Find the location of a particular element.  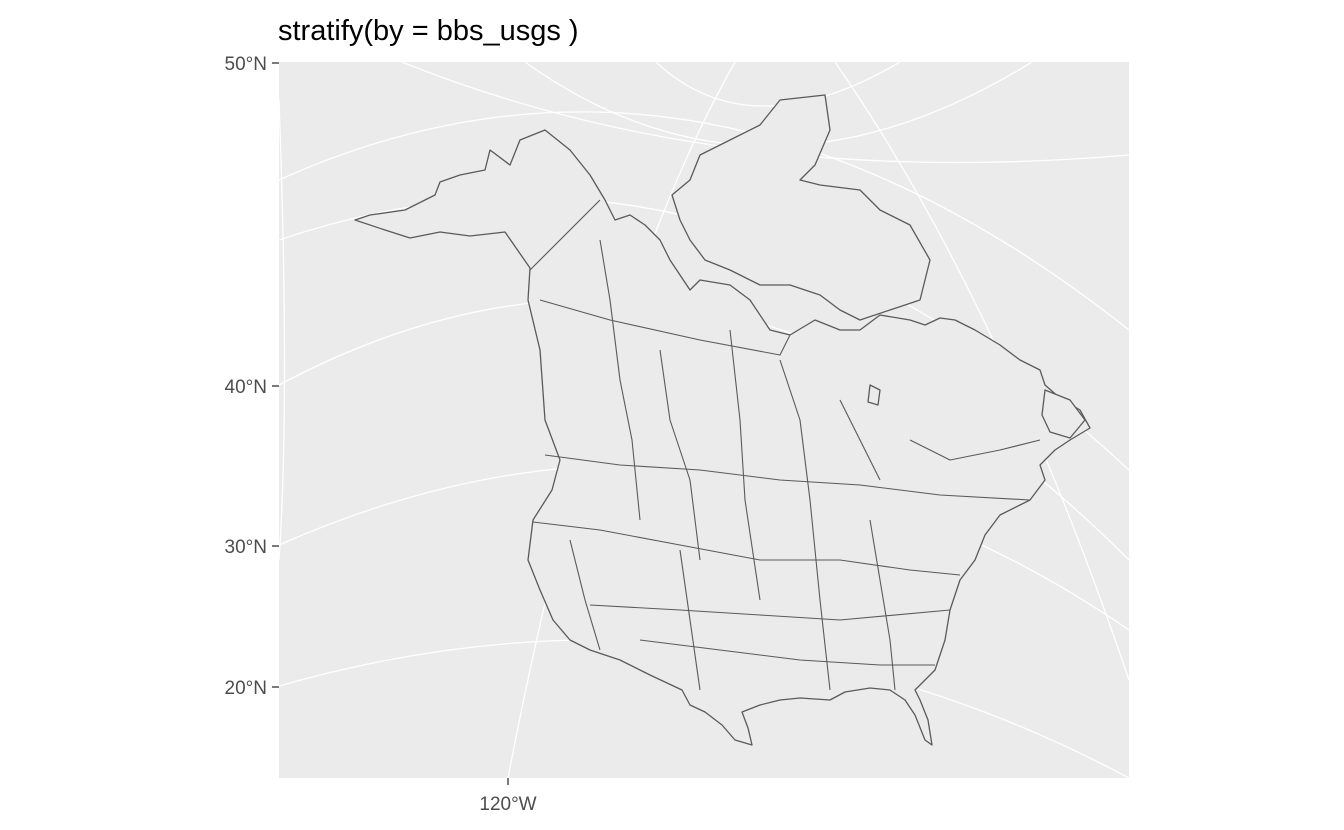

x-axis: 120°W is located at coordinates (508, 796).